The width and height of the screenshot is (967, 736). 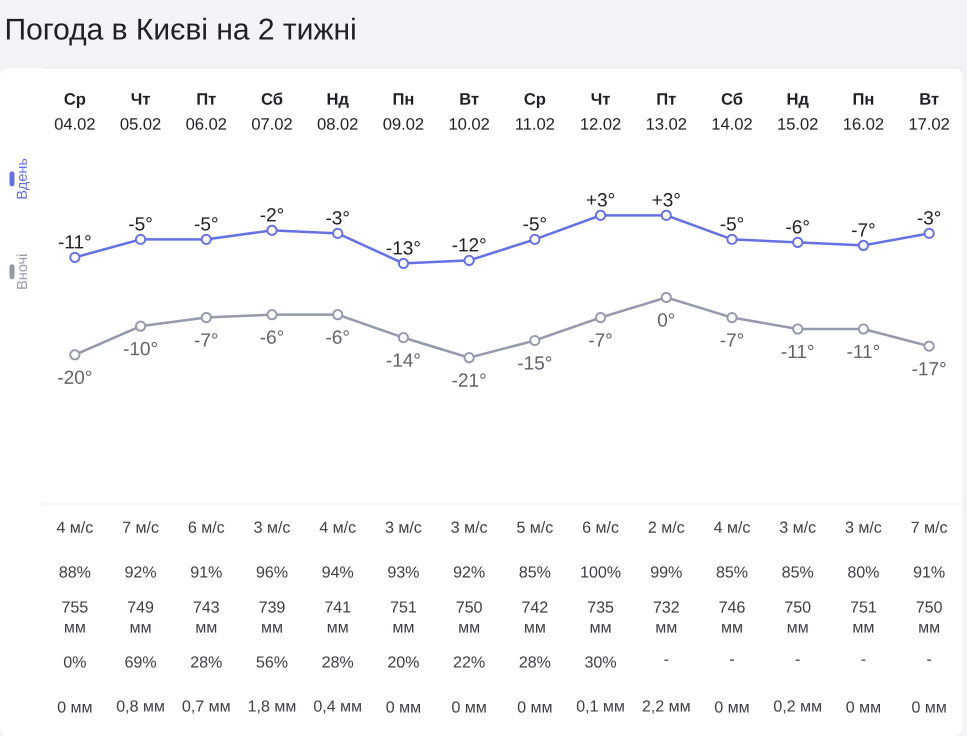 What do you see at coordinates (666, 707) in the screenshot?
I see `text: 2,2 мм` at bounding box center [666, 707].